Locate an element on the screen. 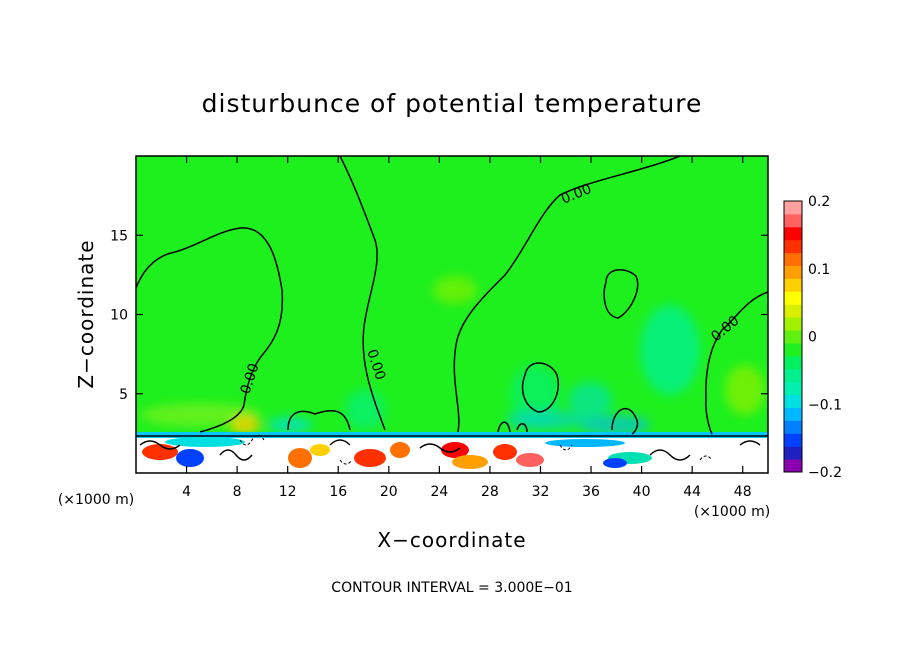  x-axis-unit: (×1000 m) is located at coordinates (732, 512).